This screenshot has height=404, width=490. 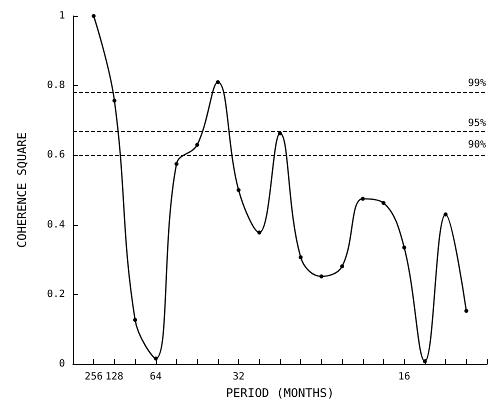 I want to click on y-axis-title: COHERENCE SQUARE, so click(x=22, y=190).